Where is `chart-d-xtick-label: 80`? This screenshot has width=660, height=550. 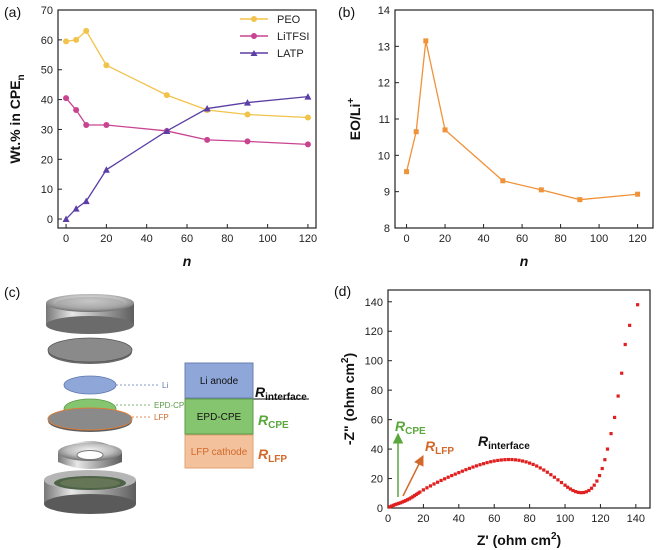 chart-d-xtick-label: 80 is located at coordinates (529, 519).